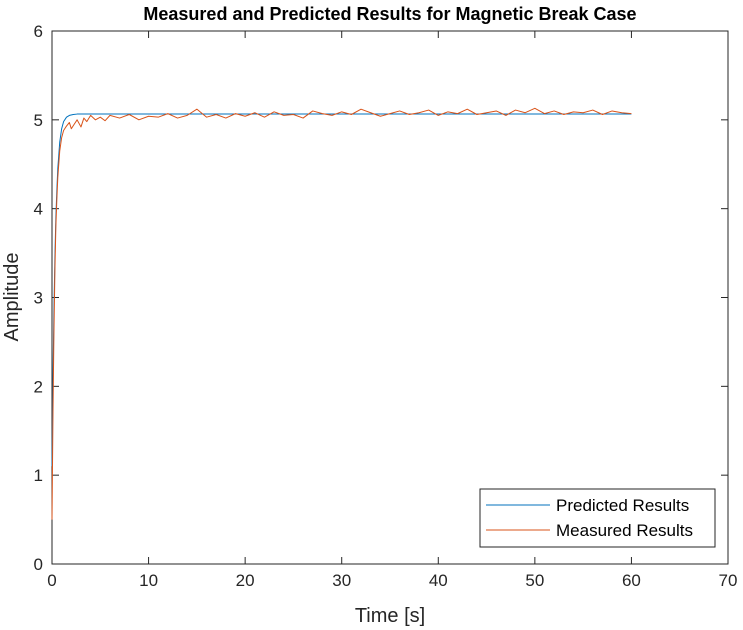 The width and height of the screenshot is (743, 630). Describe the element at coordinates (38, 31) in the screenshot. I see `y-tick-label: 6` at that location.